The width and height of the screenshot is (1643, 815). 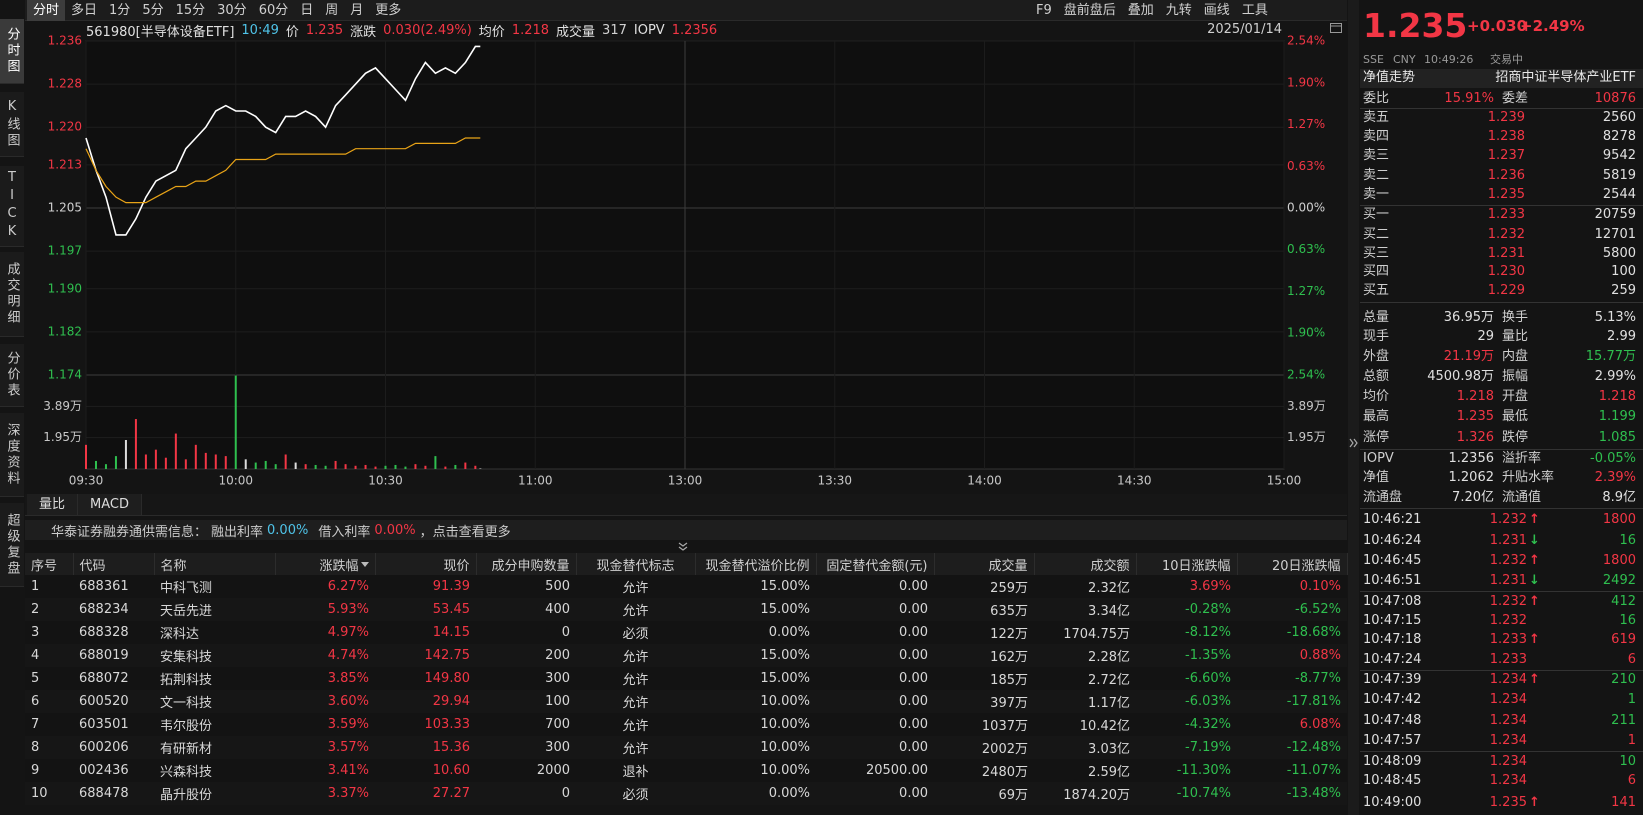 What do you see at coordinates (1306, 406) in the screenshot?
I see `volume-tick-label: 3.89万` at bounding box center [1306, 406].